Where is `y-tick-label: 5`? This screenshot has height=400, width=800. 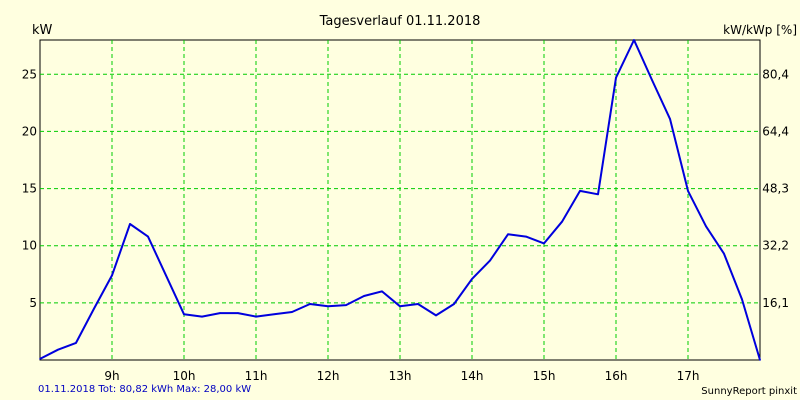
y-tick-label: 5 is located at coordinates (33, 303).